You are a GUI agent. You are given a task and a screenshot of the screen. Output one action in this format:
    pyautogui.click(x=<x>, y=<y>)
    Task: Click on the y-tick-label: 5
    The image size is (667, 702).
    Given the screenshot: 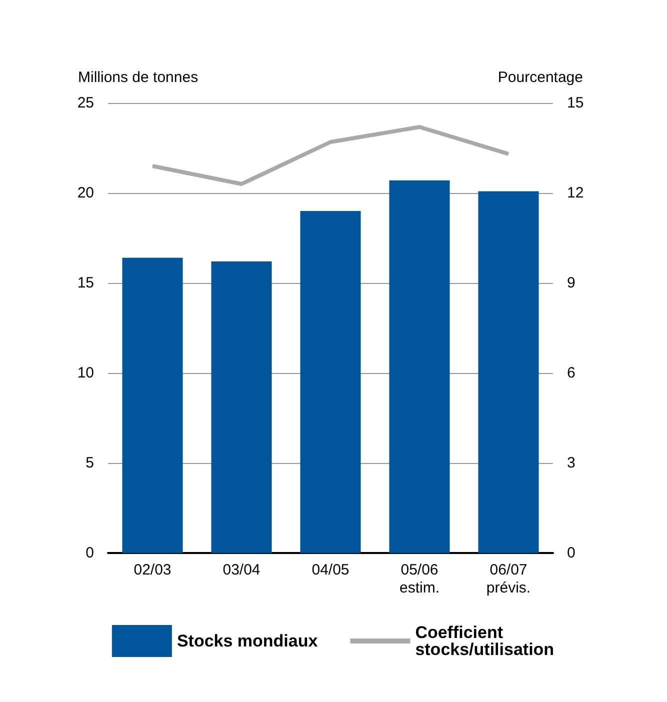 What is the action you would take?
    pyautogui.click(x=90, y=463)
    